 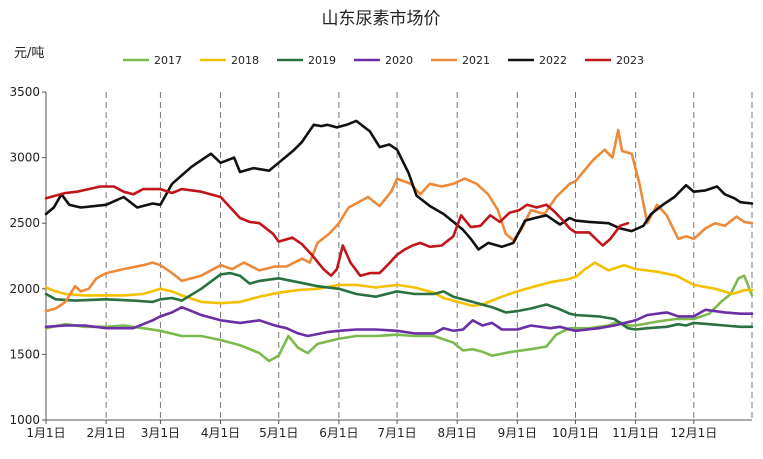 What do you see at coordinates (29, 53) in the screenshot?
I see `y-axis-unit-label: 元/吨` at bounding box center [29, 53].